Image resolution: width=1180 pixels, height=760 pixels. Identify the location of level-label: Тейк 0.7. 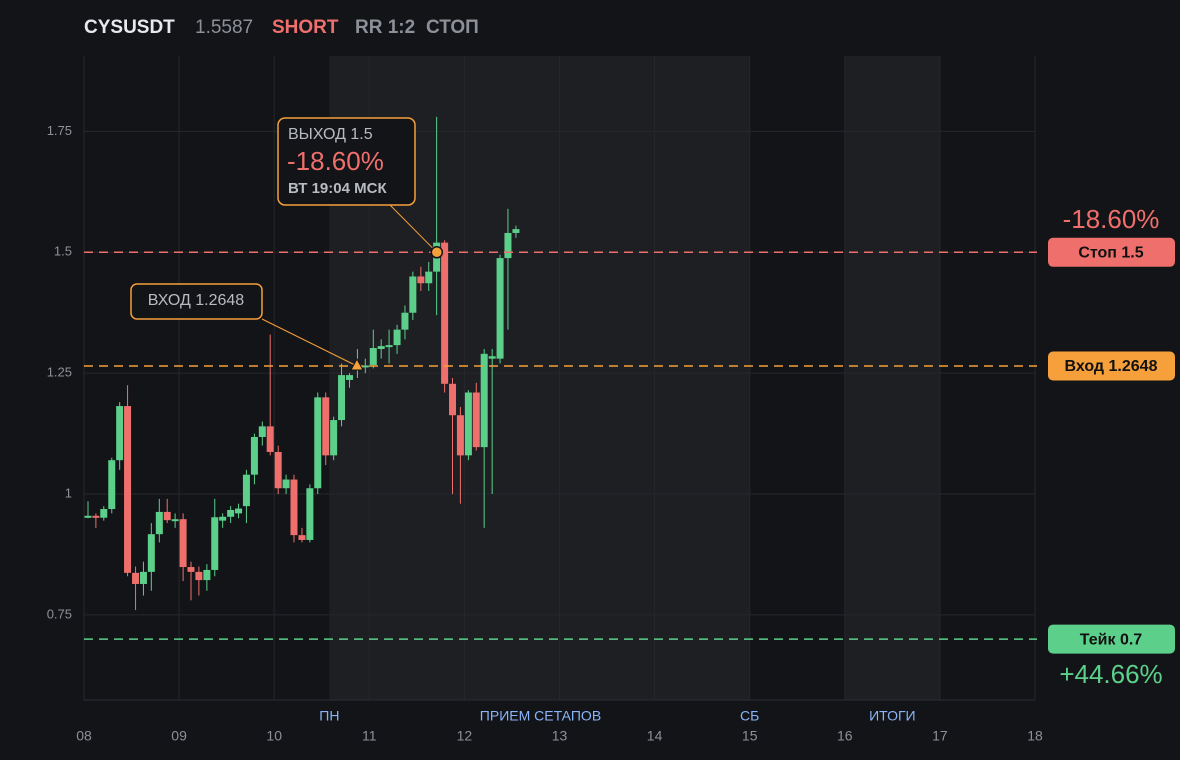
(1111, 639).